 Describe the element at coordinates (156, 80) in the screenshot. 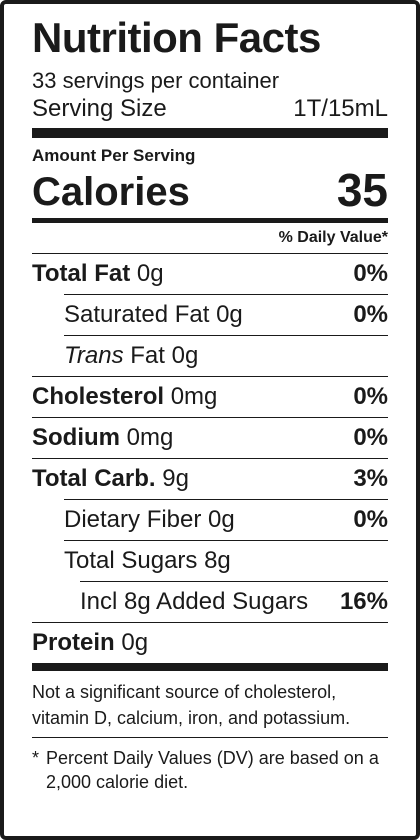

I see `servings-per-container: 33 servings per container` at that location.